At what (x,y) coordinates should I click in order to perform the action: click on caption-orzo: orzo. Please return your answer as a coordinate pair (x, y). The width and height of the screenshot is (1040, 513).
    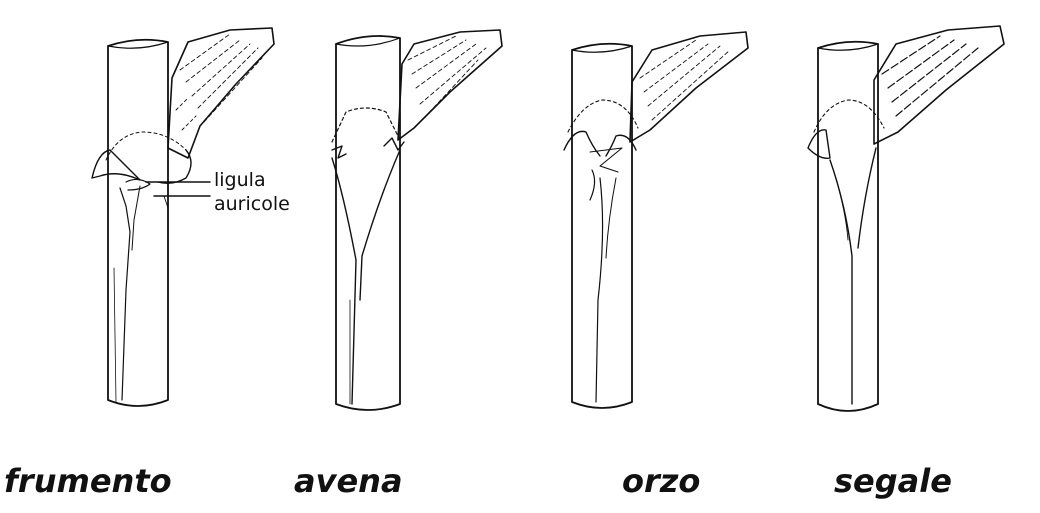
    Looking at the image, I should click on (661, 481).